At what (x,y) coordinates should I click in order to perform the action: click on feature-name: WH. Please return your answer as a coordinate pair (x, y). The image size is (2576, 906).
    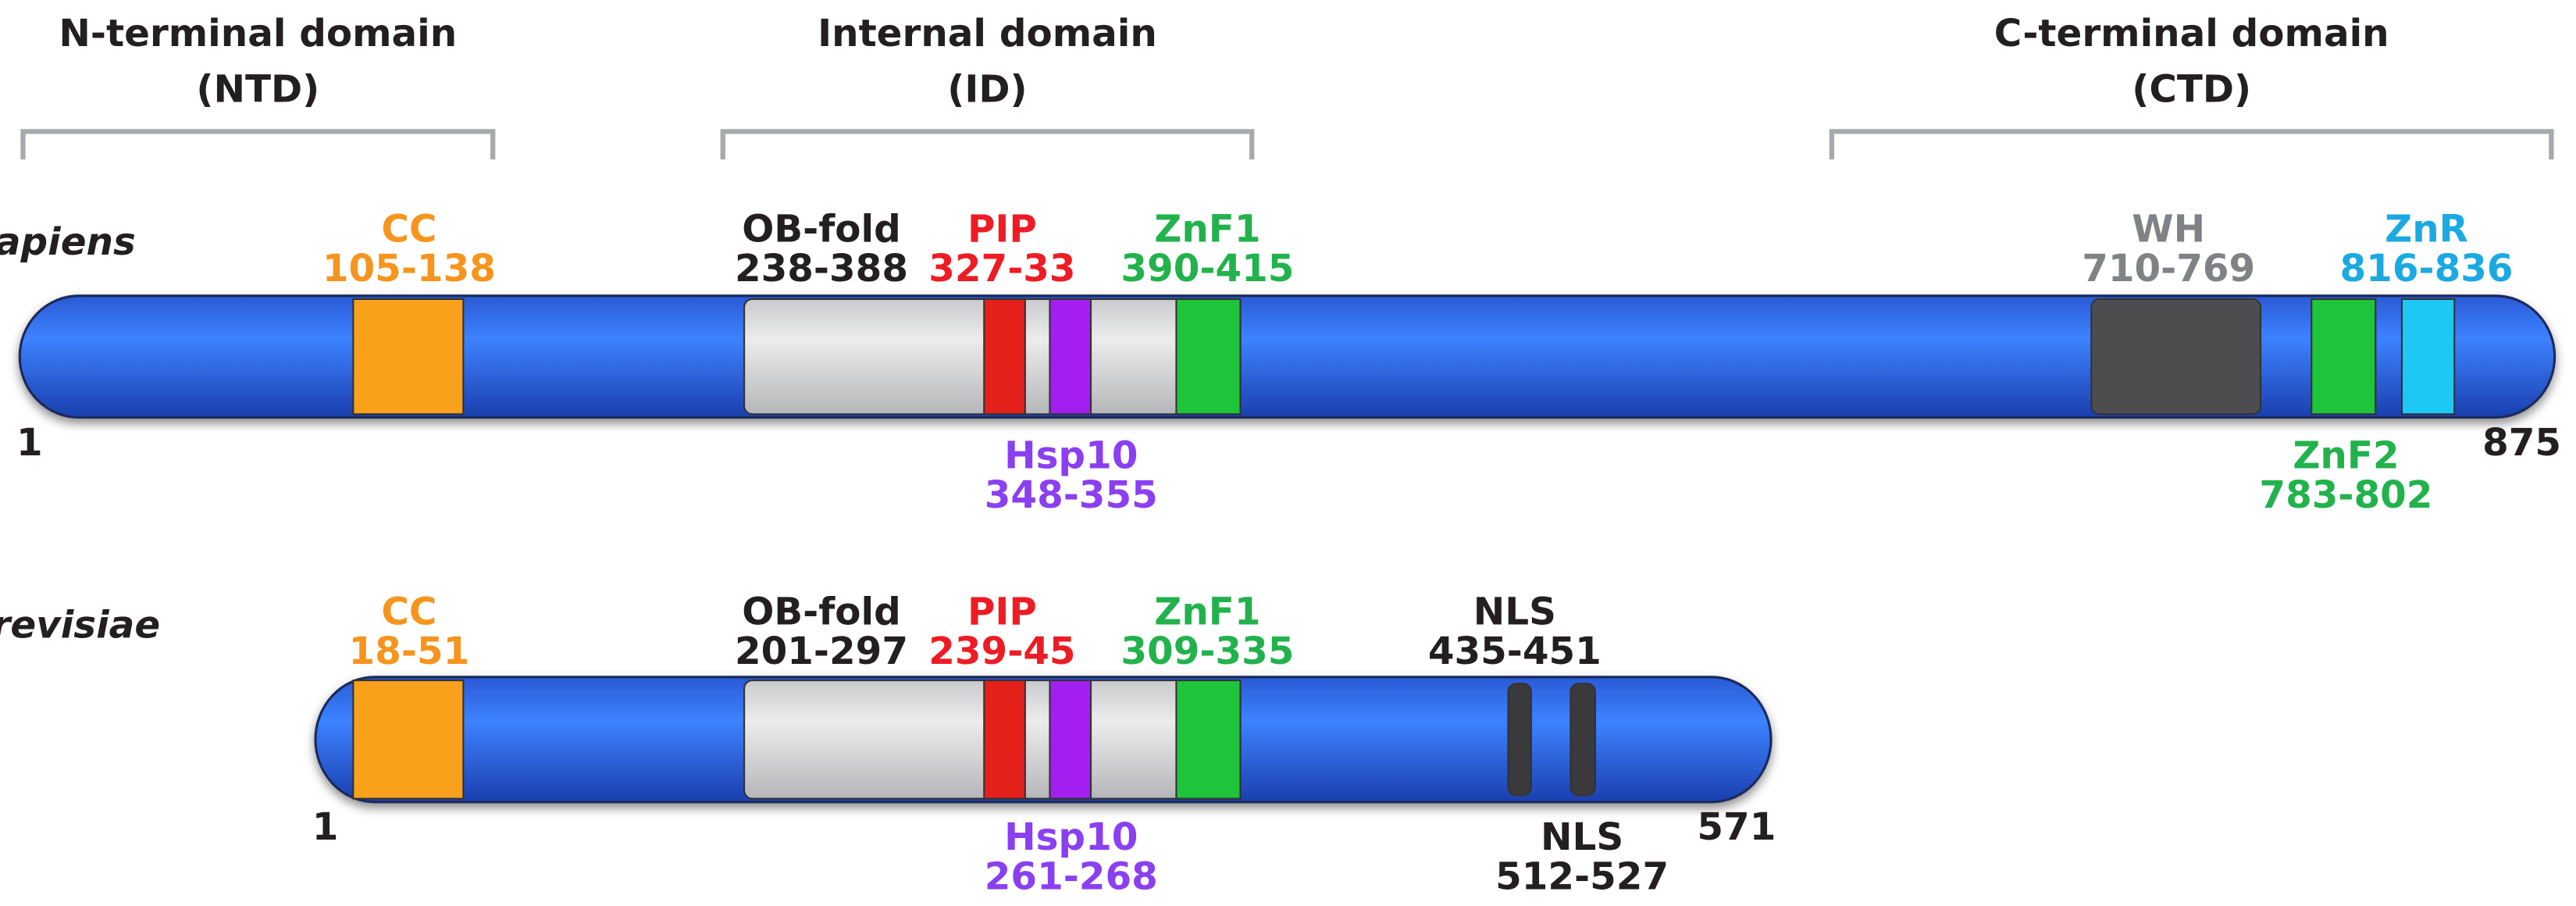
    Looking at the image, I should click on (2168, 229).